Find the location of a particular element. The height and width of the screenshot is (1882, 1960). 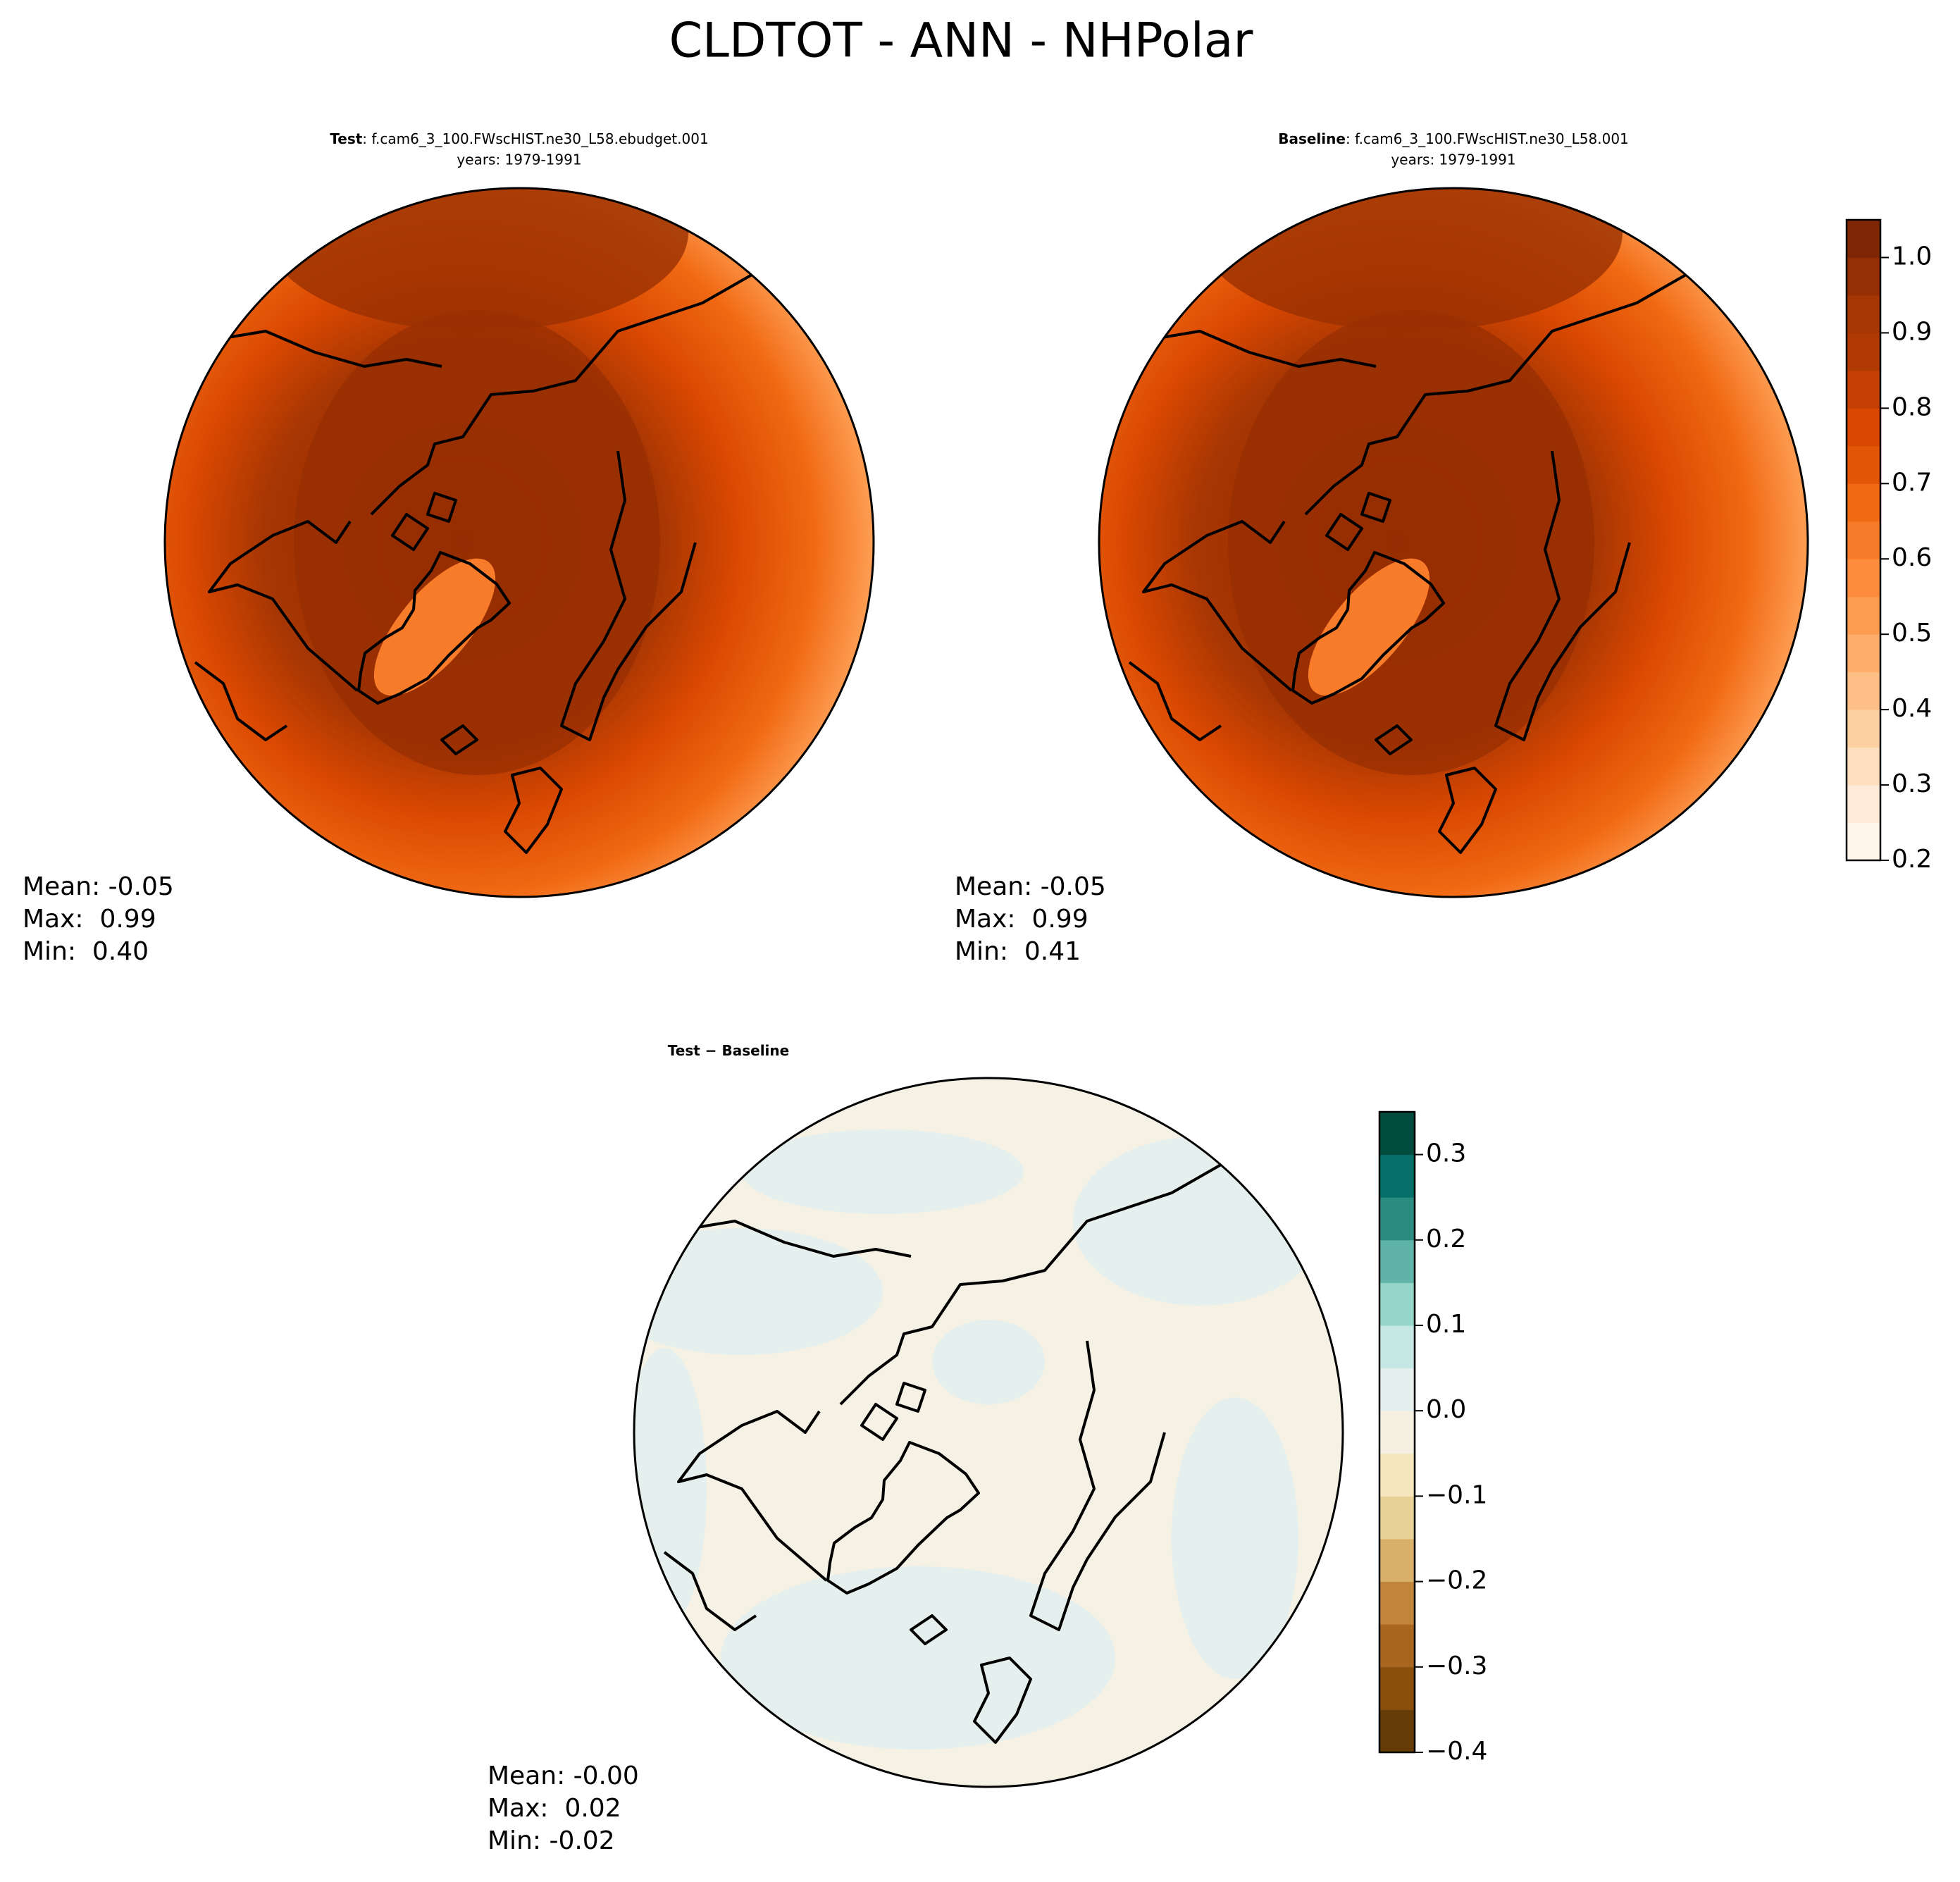

colorbar-tick-label: 0.7 is located at coordinates (1912, 483).